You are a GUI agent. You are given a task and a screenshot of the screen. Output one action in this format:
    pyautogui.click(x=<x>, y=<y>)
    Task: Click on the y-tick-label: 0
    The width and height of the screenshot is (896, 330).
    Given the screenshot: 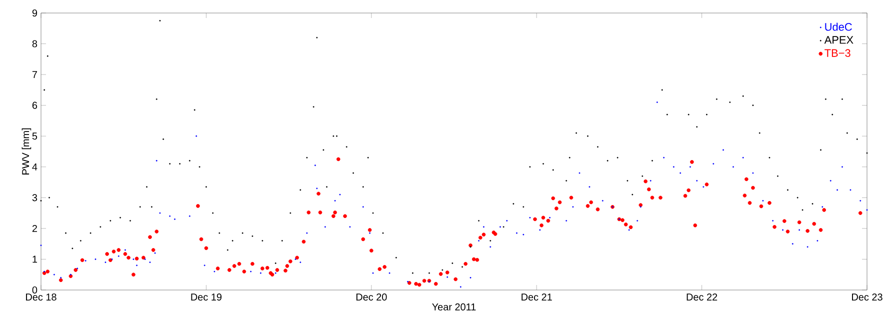 What is the action you would take?
    pyautogui.click(x=35, y=290)
    